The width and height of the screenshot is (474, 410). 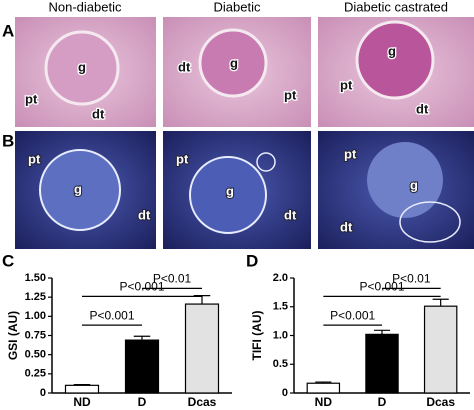 What do you see at coordinates (396, 7) in the screenshot?
I see `column-title: Diabetic castrated` at bounding box center [396, 7].